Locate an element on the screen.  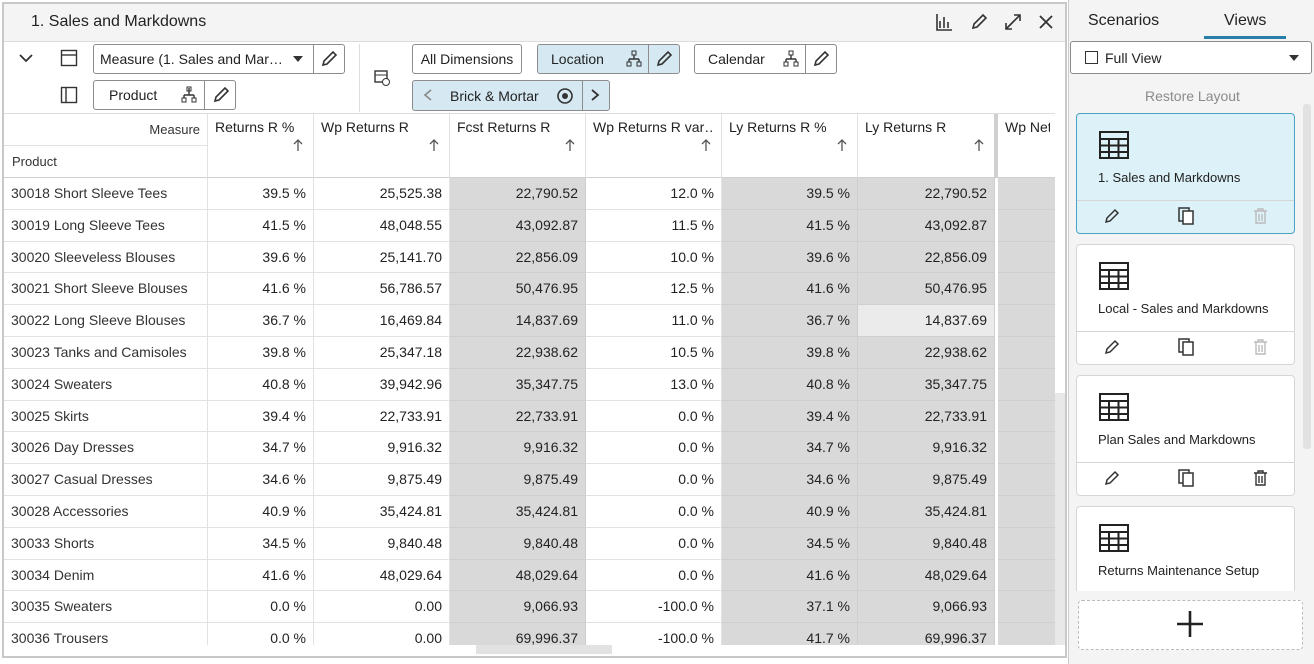
row-label: 30036 Trousers is located at coordinates (106, 634).